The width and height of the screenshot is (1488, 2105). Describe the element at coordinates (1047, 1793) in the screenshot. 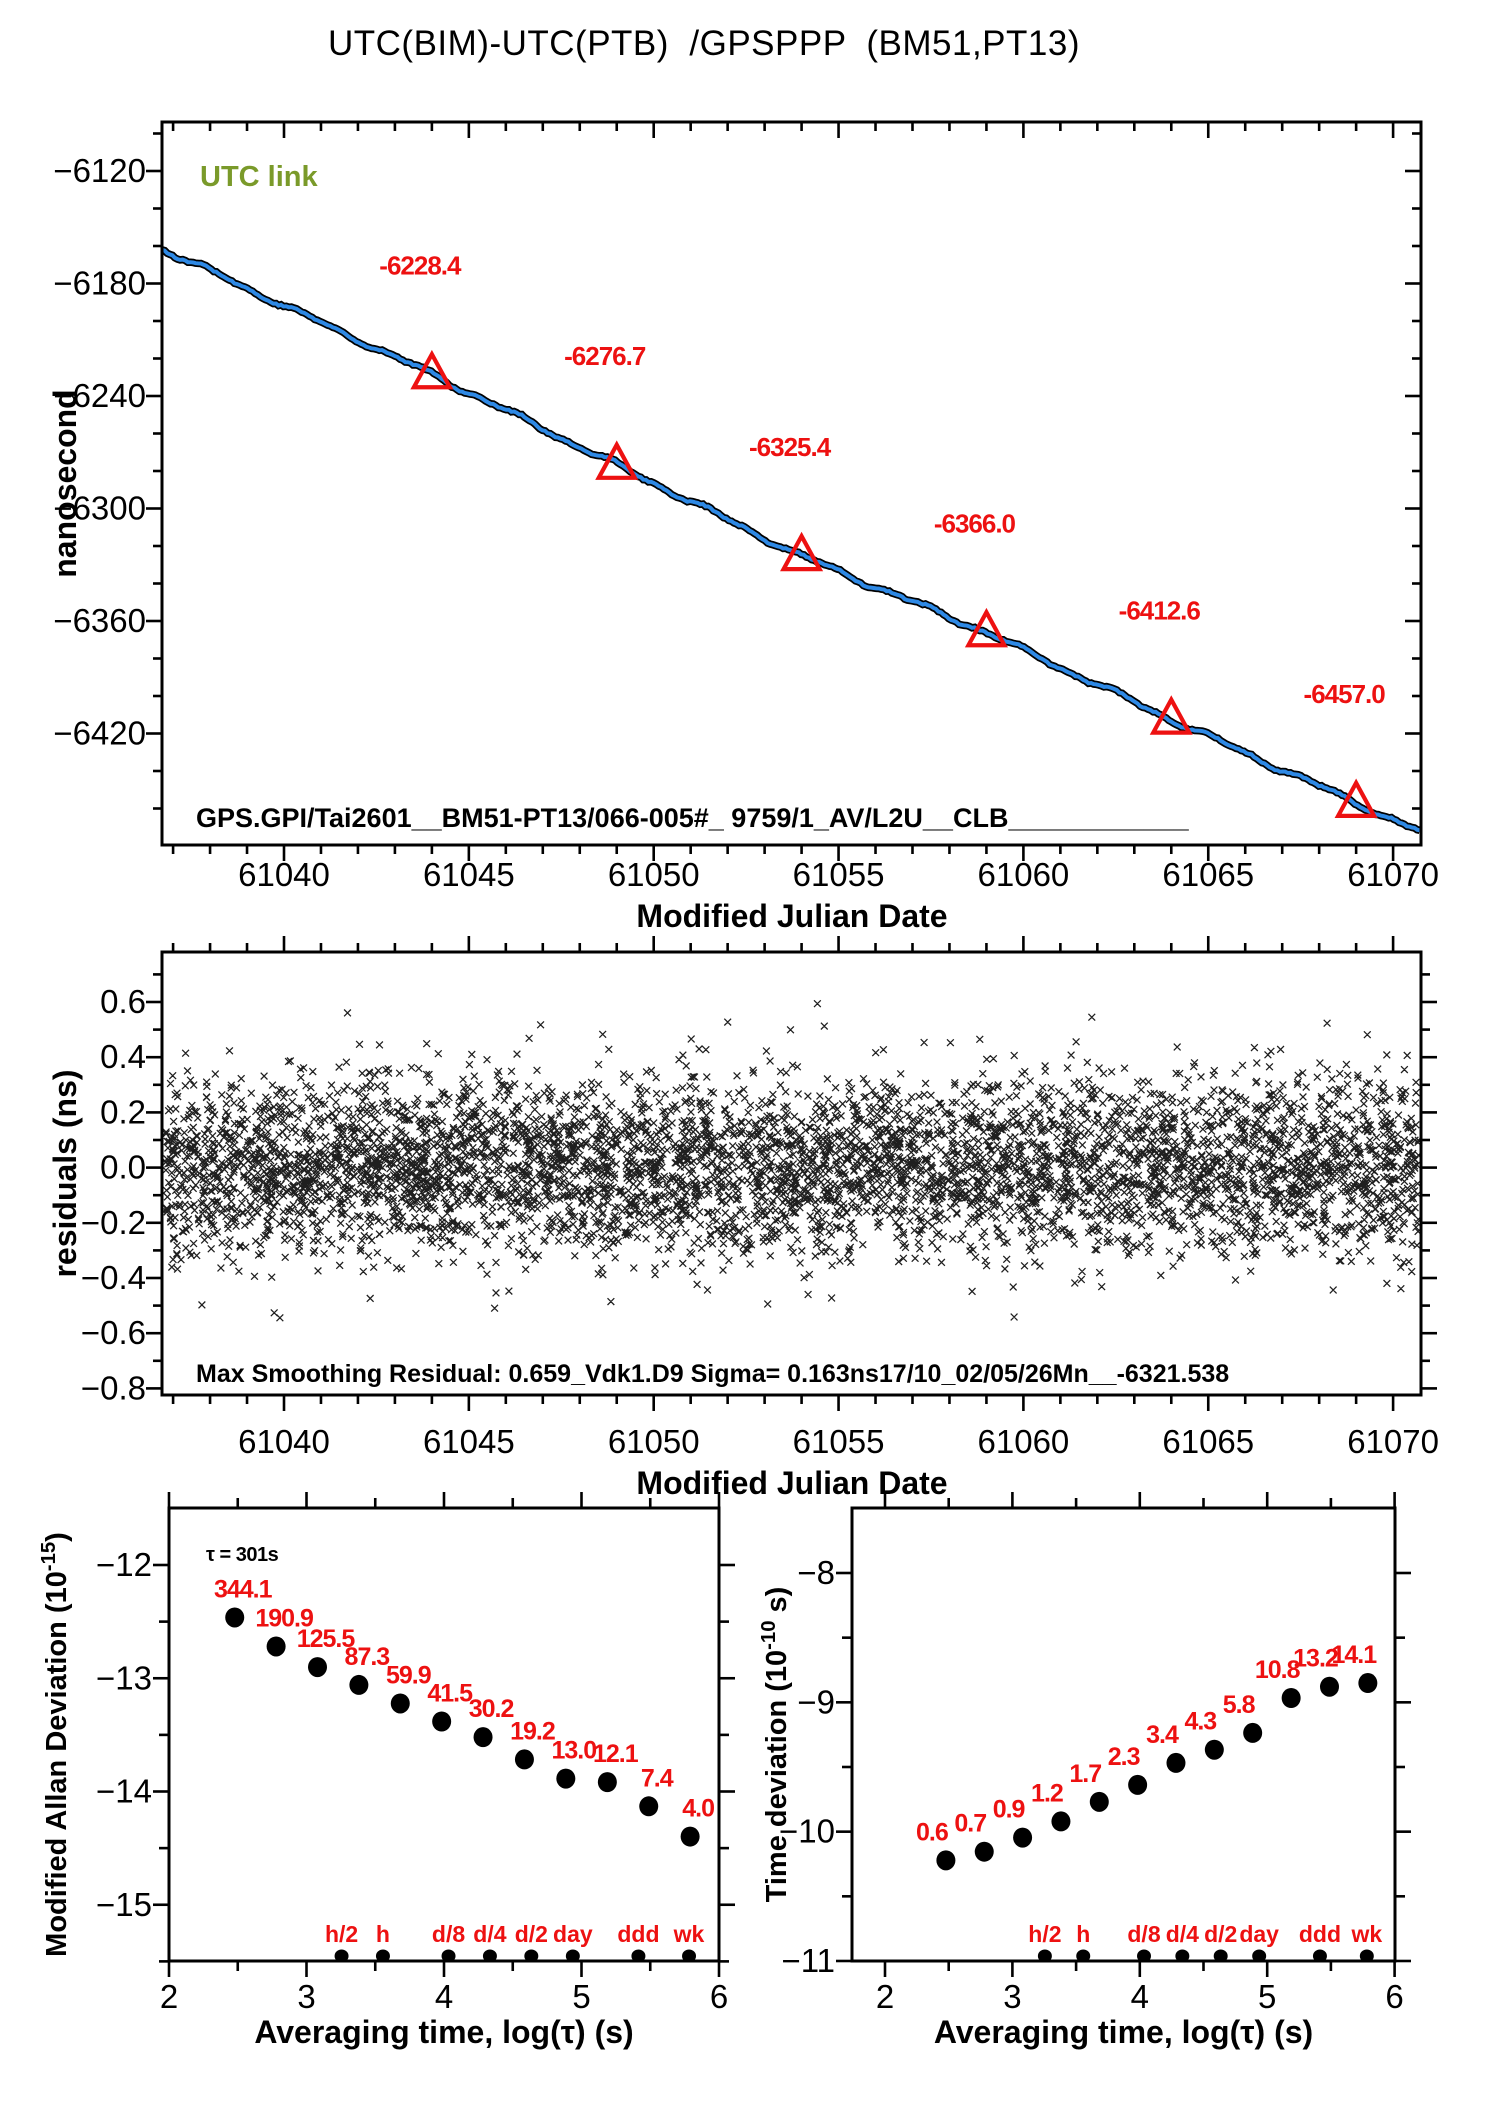

I see `point-value-label: 1.2` at that location.